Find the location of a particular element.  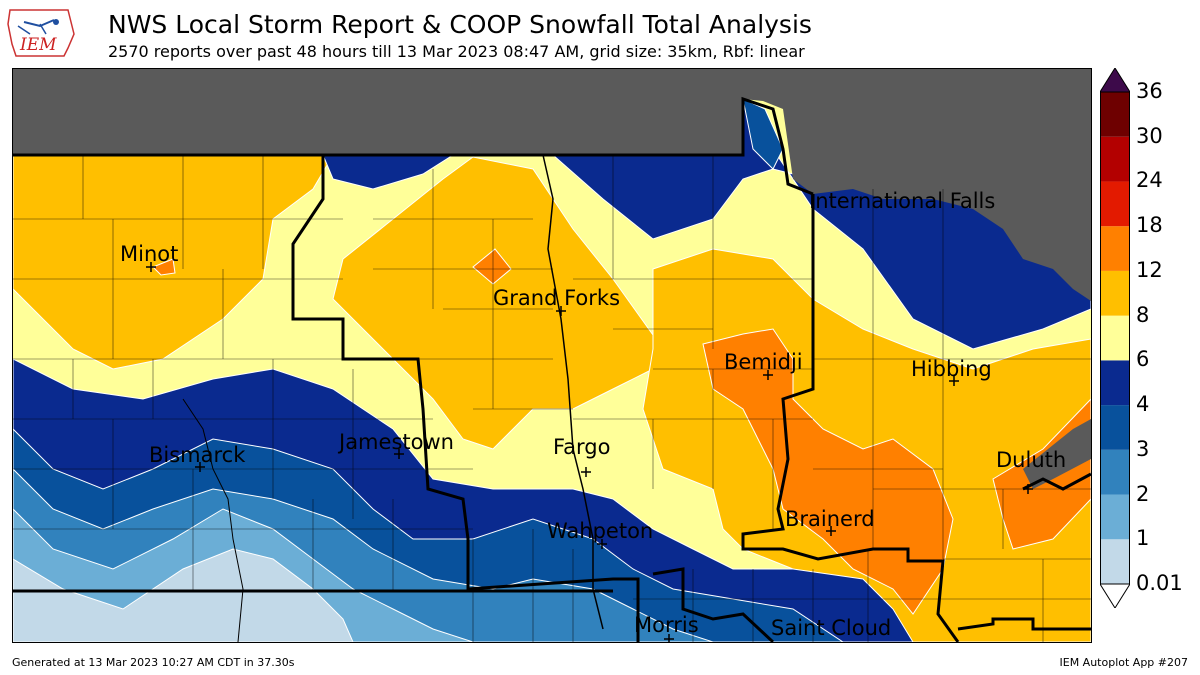

colorbar-under-arrow is located at coordinates (1115, 596).